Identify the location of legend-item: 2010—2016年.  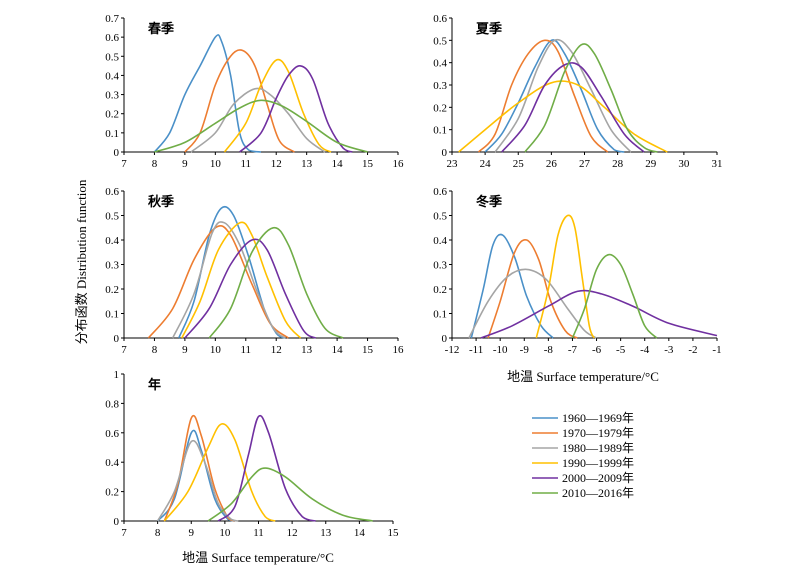
(583, 493).